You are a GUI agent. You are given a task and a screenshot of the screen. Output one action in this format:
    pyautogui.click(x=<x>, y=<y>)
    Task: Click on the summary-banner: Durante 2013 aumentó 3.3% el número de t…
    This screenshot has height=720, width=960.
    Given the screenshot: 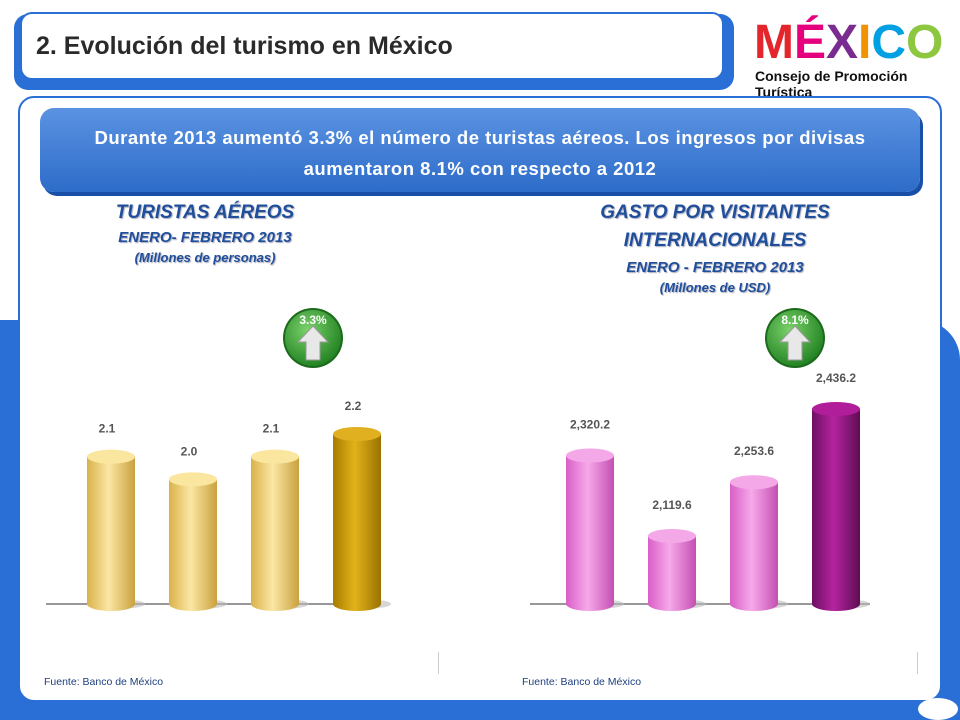 What is the action you would take?
    pyautogui.click(x=480, y=150)
    